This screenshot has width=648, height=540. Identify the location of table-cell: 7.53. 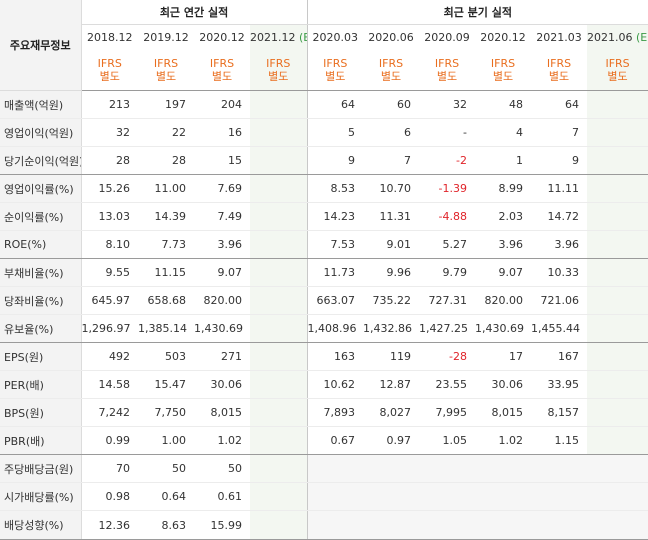
(335, 244).